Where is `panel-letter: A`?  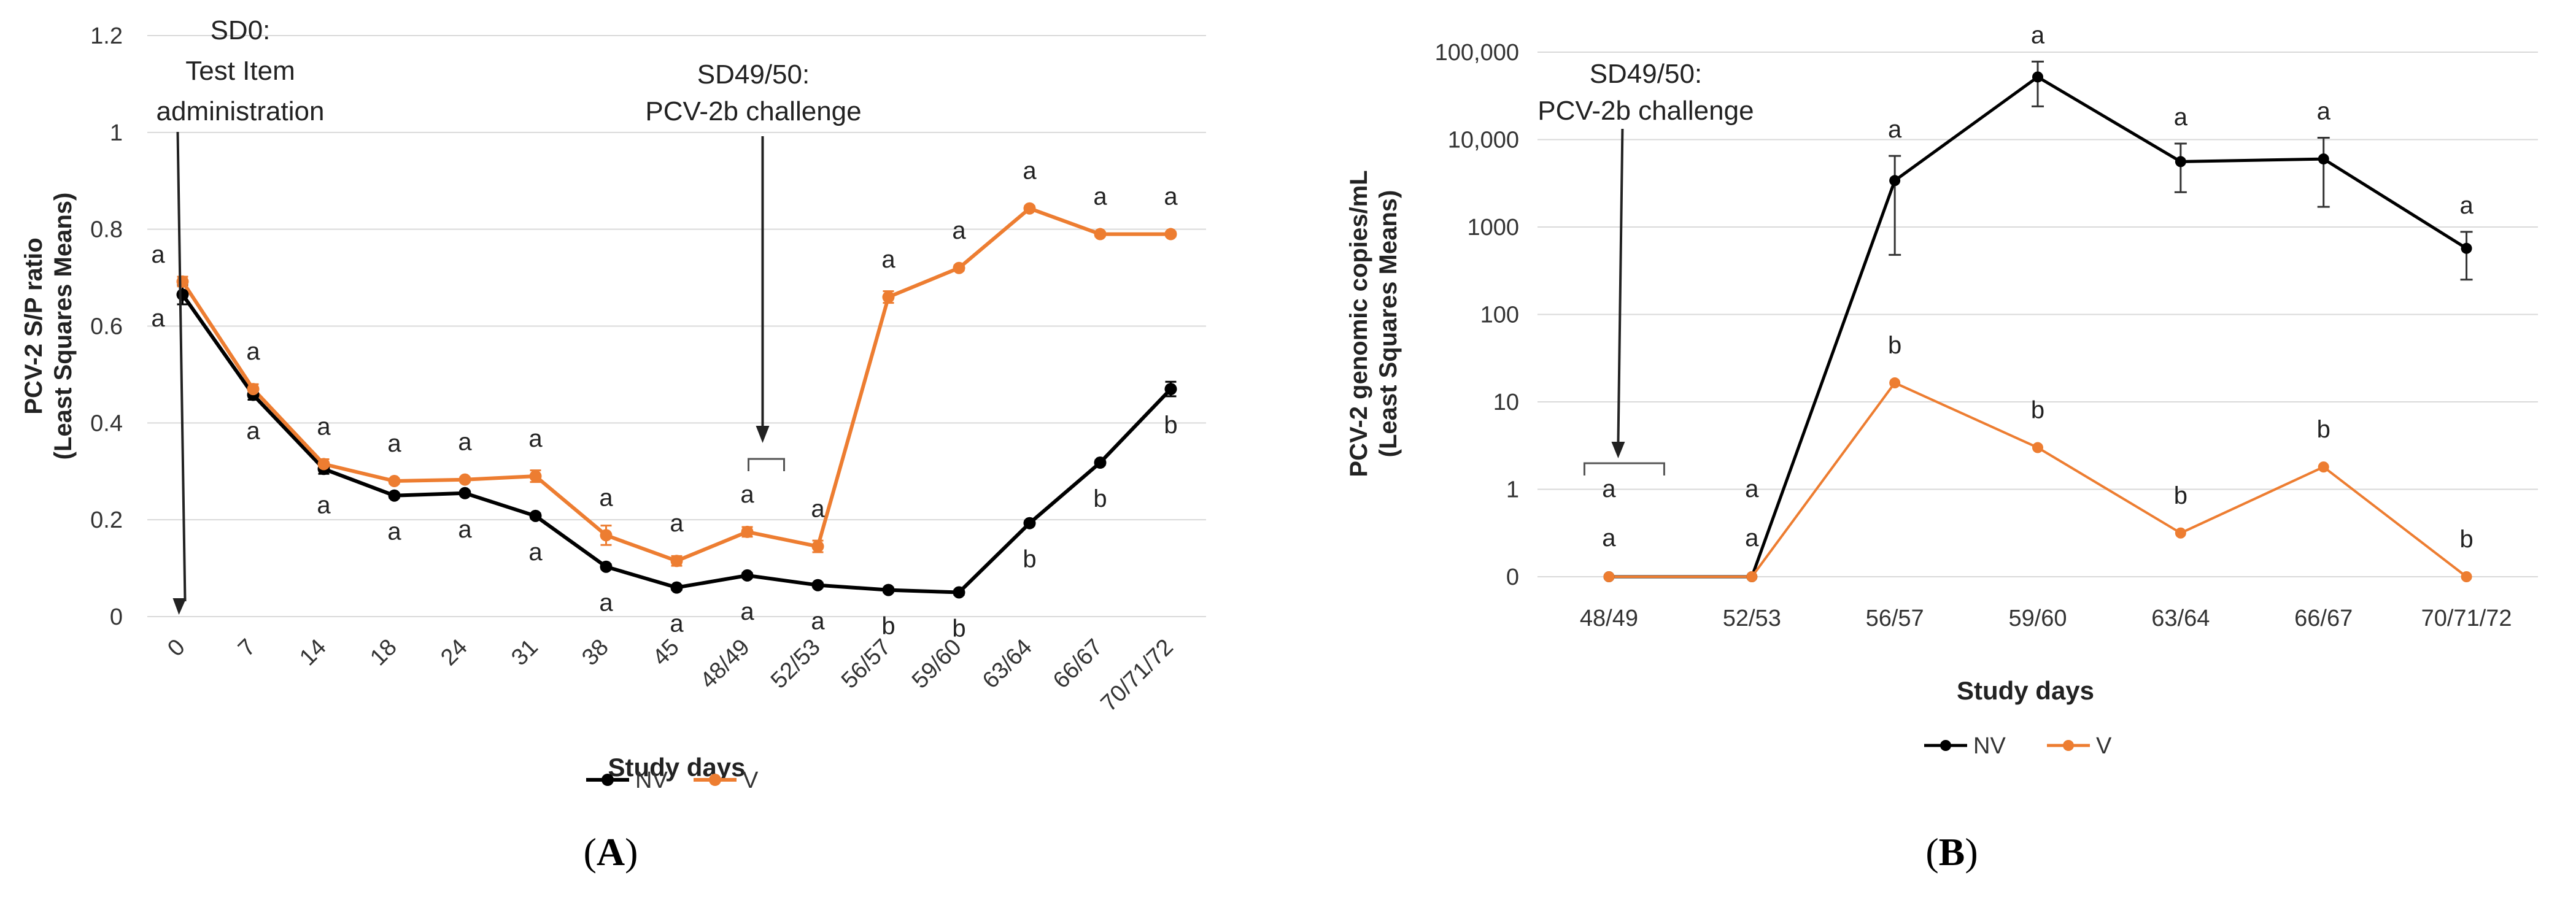
panel-letter: A is located at coordinates (611, 852).